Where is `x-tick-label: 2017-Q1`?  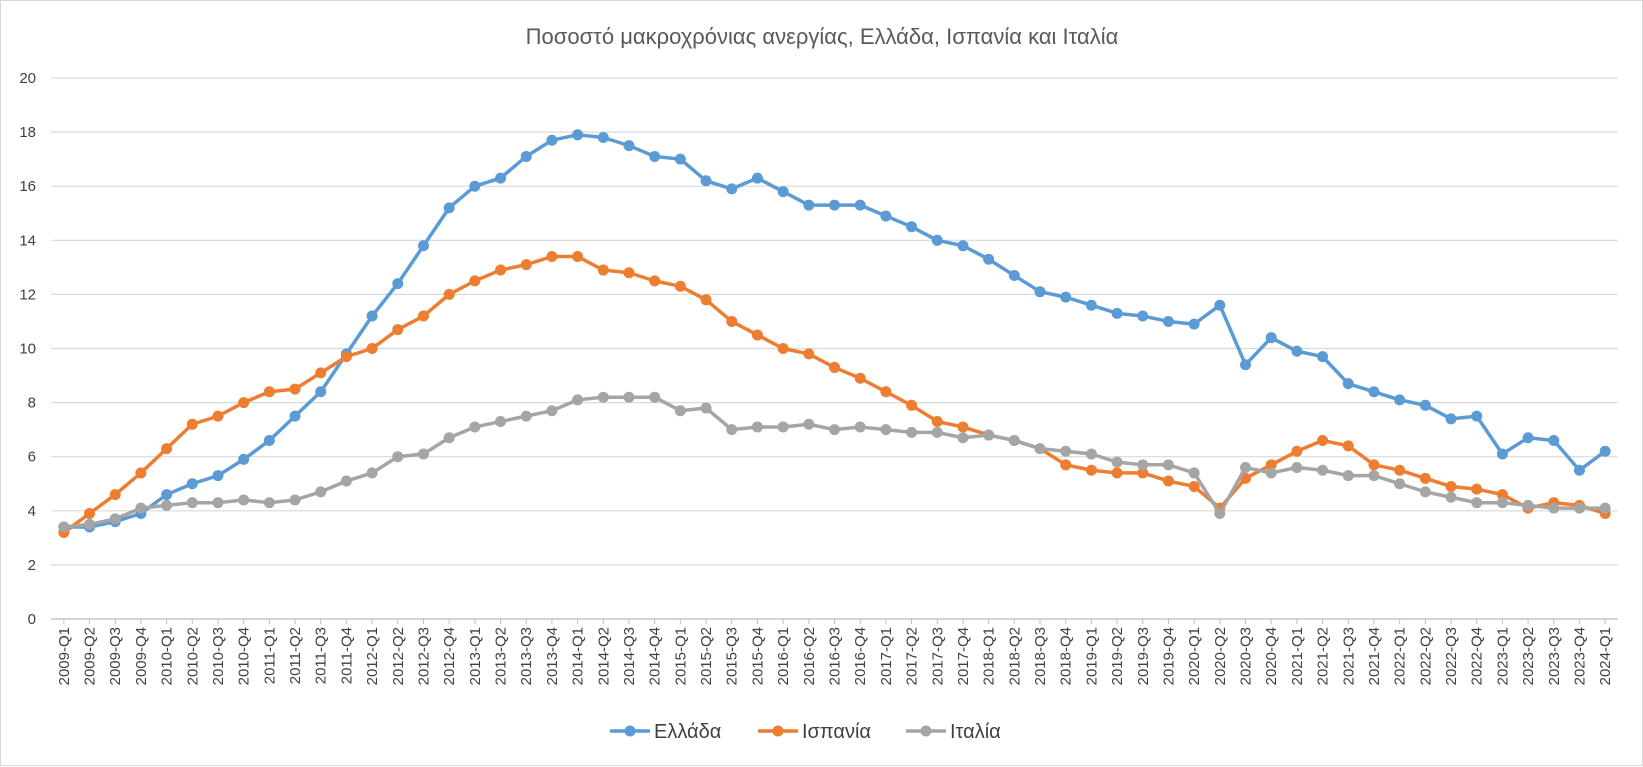 x-tick-label: 2017-Q1 is located at coordinates (886, 656).